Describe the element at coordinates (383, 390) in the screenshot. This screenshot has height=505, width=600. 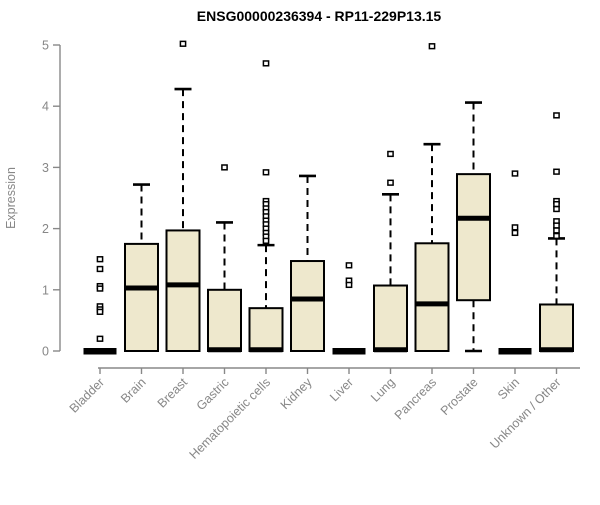
I see `category-label-lung: Lung` at that location.